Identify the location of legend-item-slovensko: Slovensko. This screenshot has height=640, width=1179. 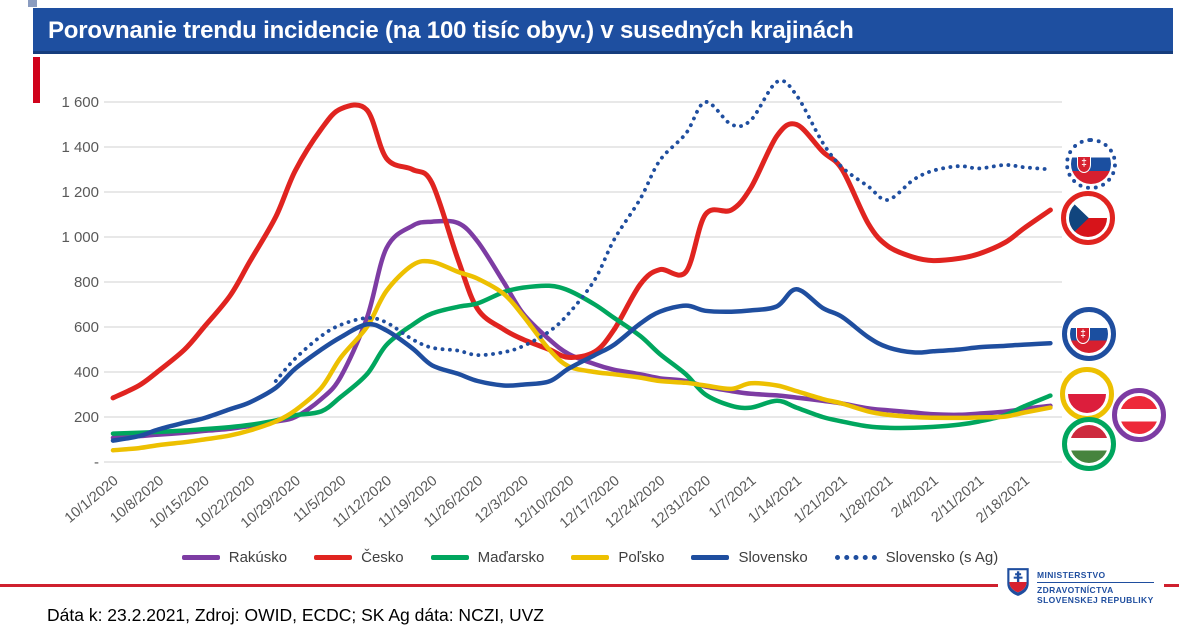
(749, 557).